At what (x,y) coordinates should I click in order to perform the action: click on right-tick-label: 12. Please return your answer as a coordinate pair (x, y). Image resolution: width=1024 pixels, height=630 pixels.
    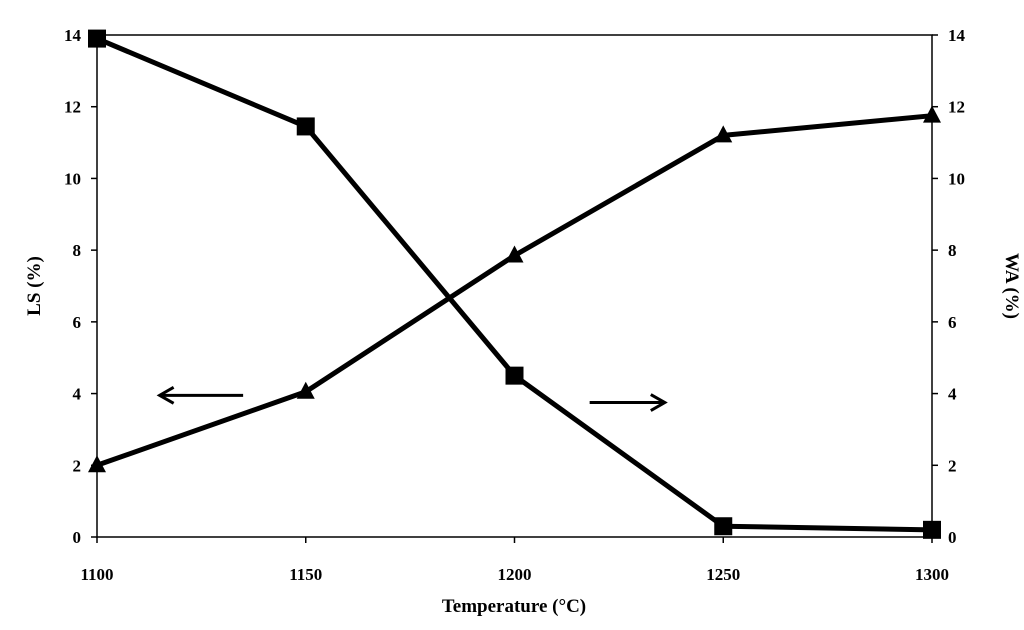
    Looking at the image, I should click on (956, 107).